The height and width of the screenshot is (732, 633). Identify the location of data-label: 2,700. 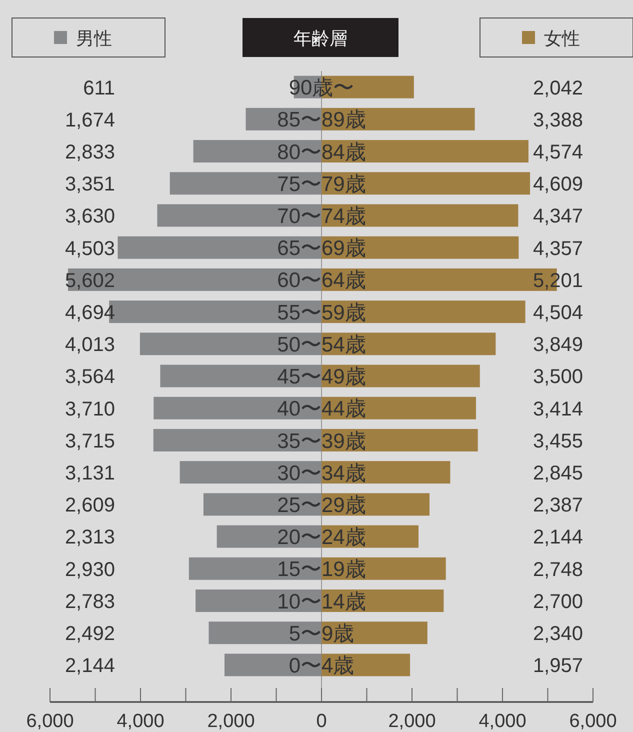
(557, 601).